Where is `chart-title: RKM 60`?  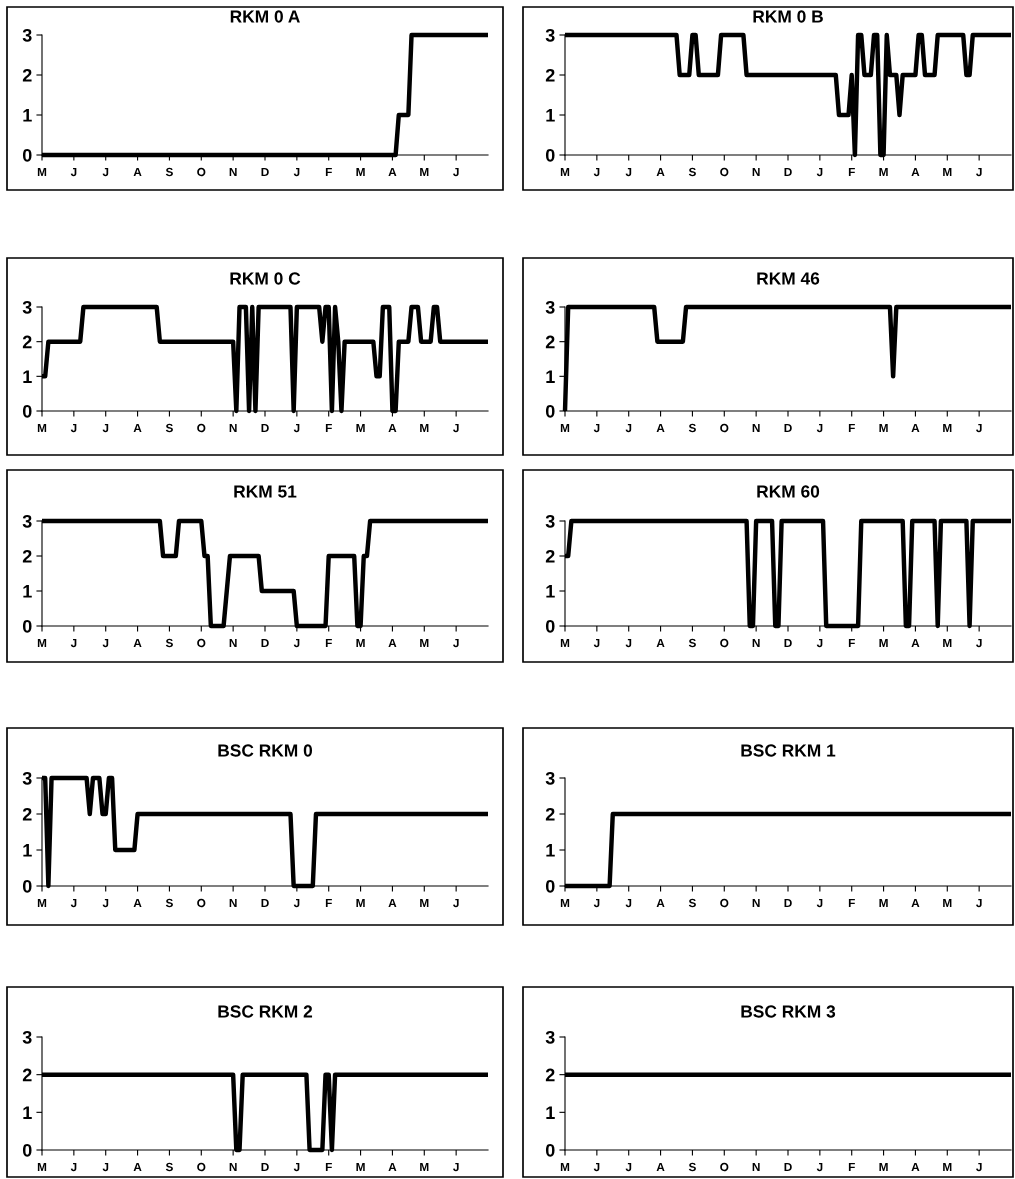 chart-title: RKM 60 is located at coordinates (788, 491).